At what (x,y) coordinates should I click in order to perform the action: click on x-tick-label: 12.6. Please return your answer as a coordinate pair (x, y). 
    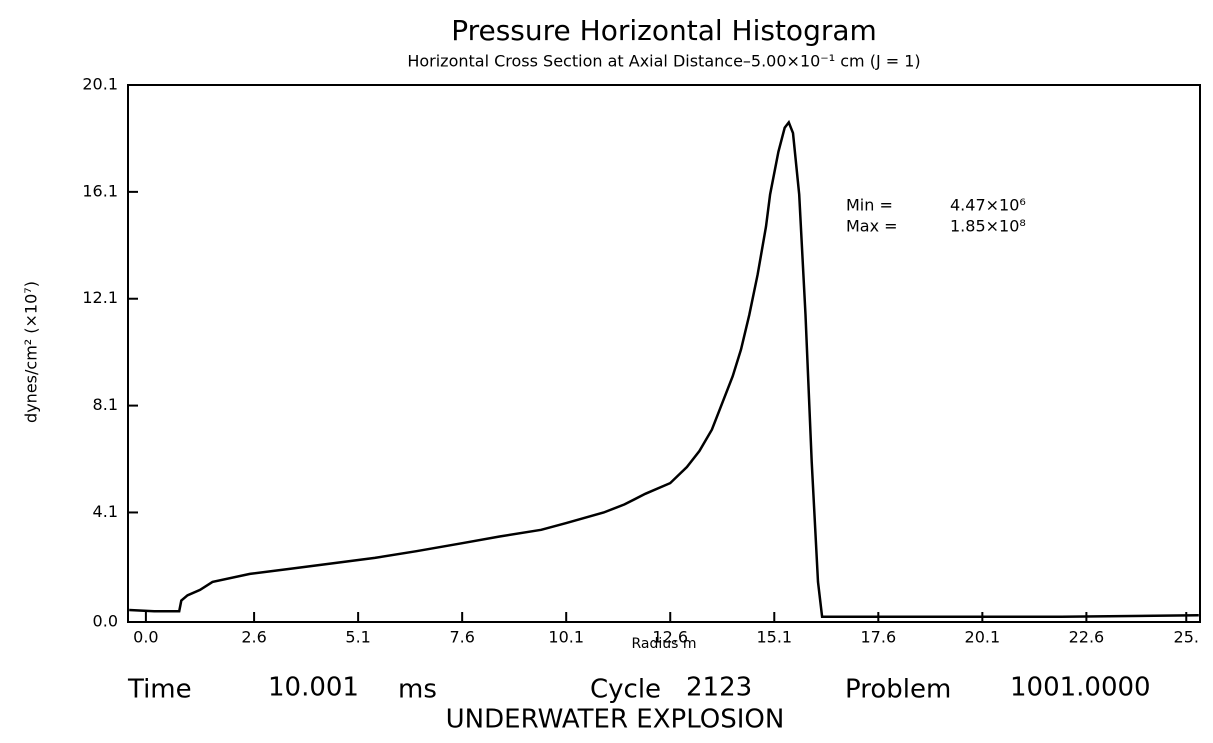
    Looking at the image, I should click on (670, 637).